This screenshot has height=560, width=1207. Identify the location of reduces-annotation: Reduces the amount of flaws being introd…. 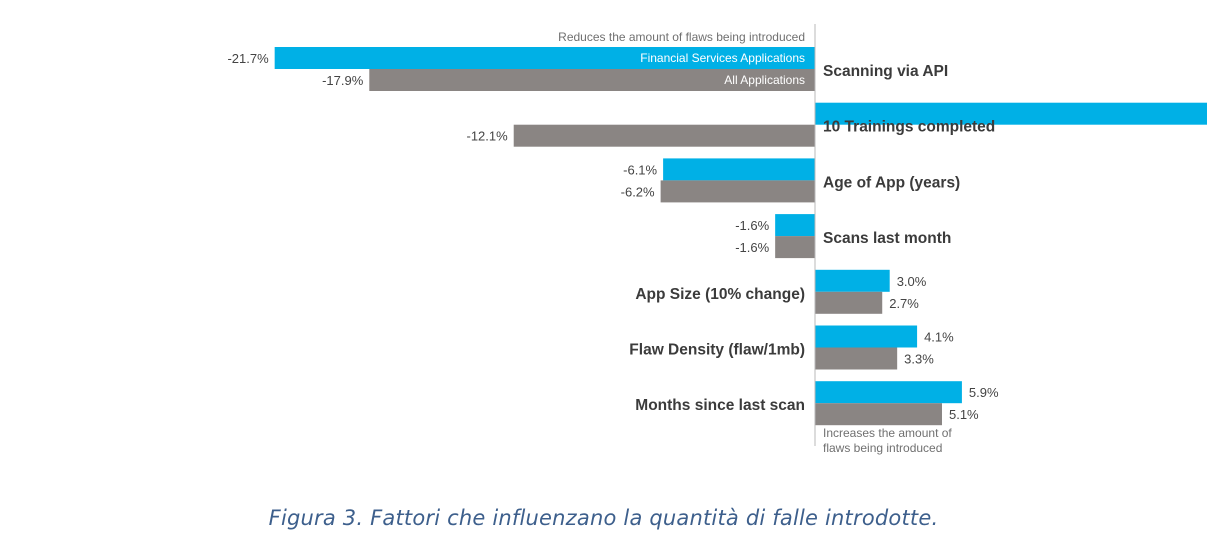
(681, 37).